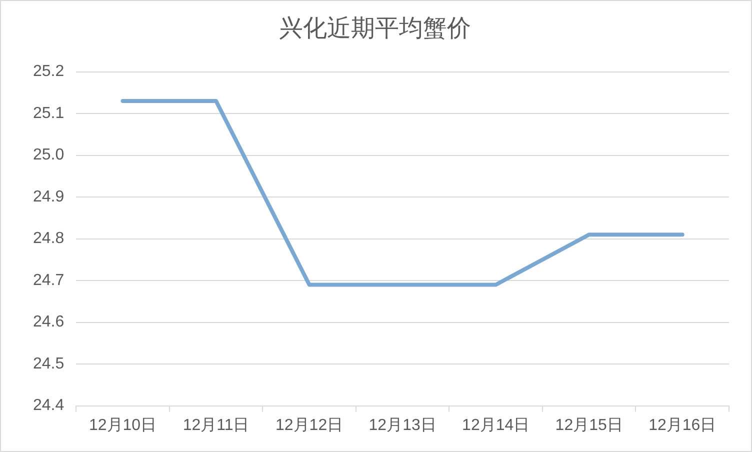 This screenshot has height=452, width=752. Describe the element at coordinates (48, 280) in the screenshot. I see `y-tick-label: 24.7` at that location.